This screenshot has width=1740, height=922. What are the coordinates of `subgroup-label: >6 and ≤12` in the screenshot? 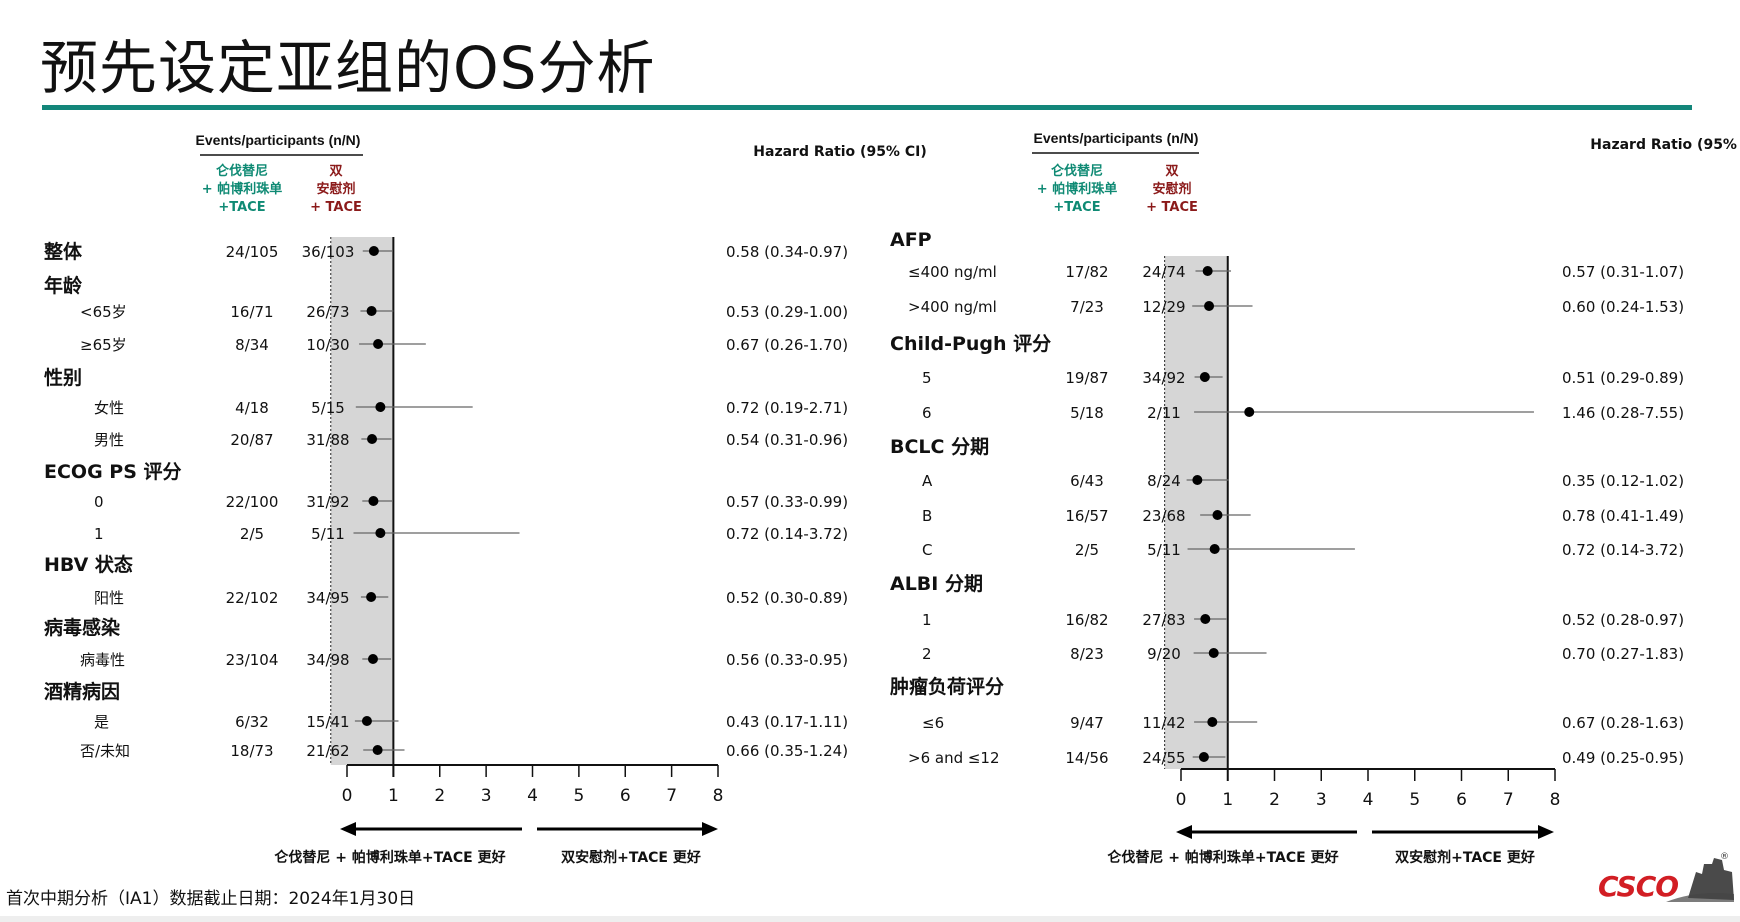 It's located at (954, 758).